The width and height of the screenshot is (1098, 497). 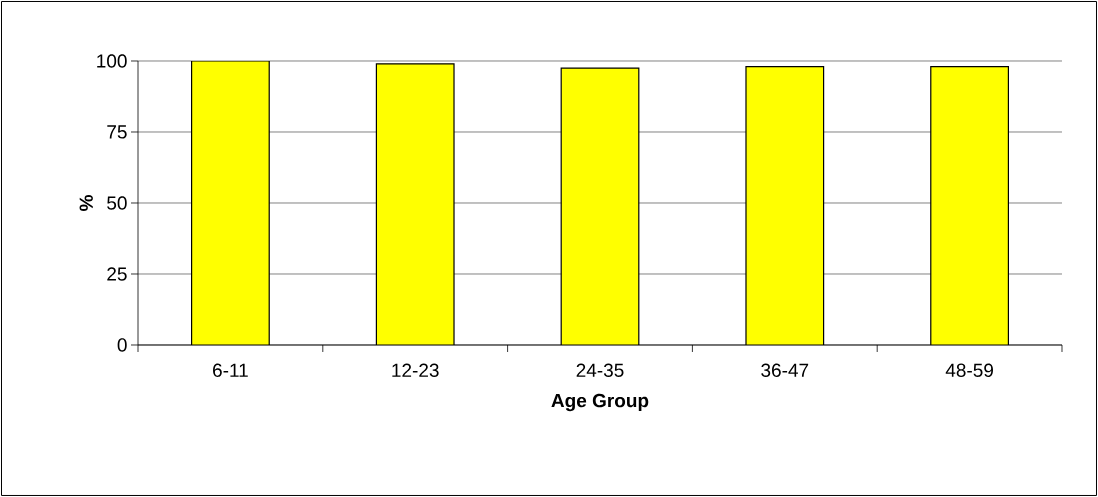 I want to click on y-axis-title: %, so click(x=86, y=203).